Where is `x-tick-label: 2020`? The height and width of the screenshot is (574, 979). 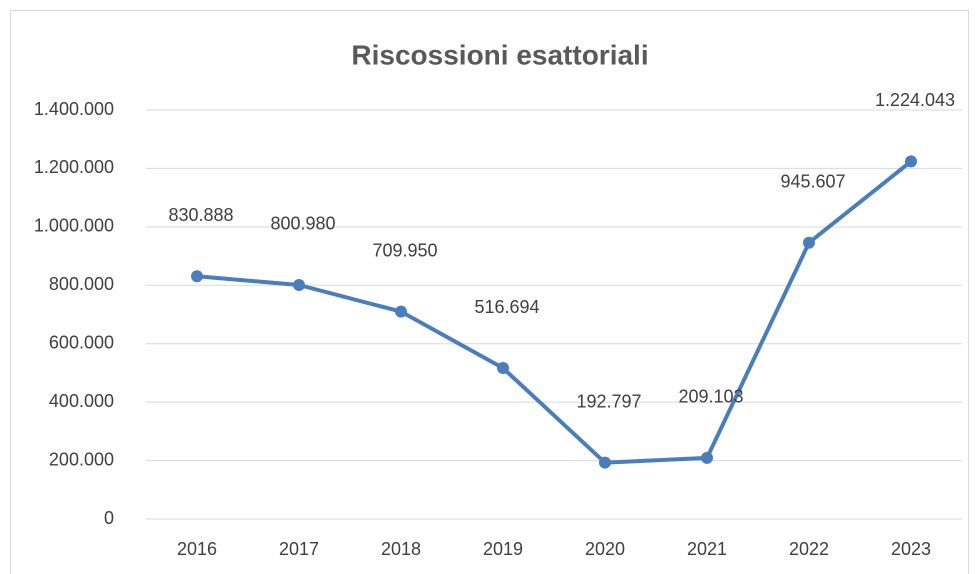
x-tick-label: 2020 is located at coordinates (605, 549).